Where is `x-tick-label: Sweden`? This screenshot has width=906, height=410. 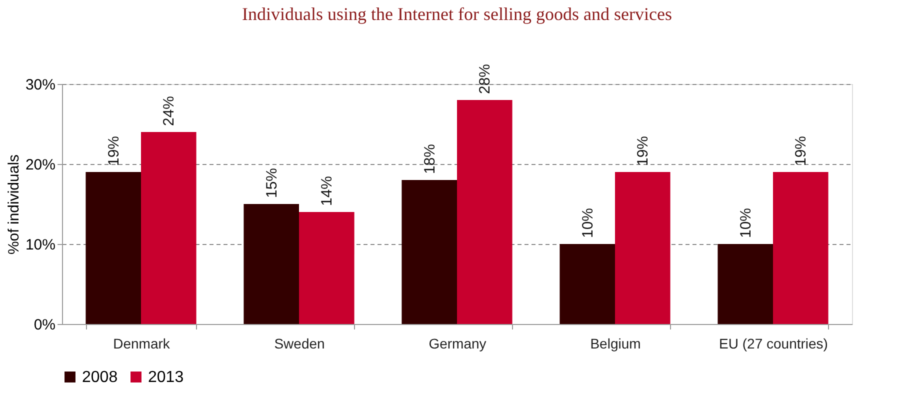 x-tick-label: Sweden is located at coordinates (299, 344).